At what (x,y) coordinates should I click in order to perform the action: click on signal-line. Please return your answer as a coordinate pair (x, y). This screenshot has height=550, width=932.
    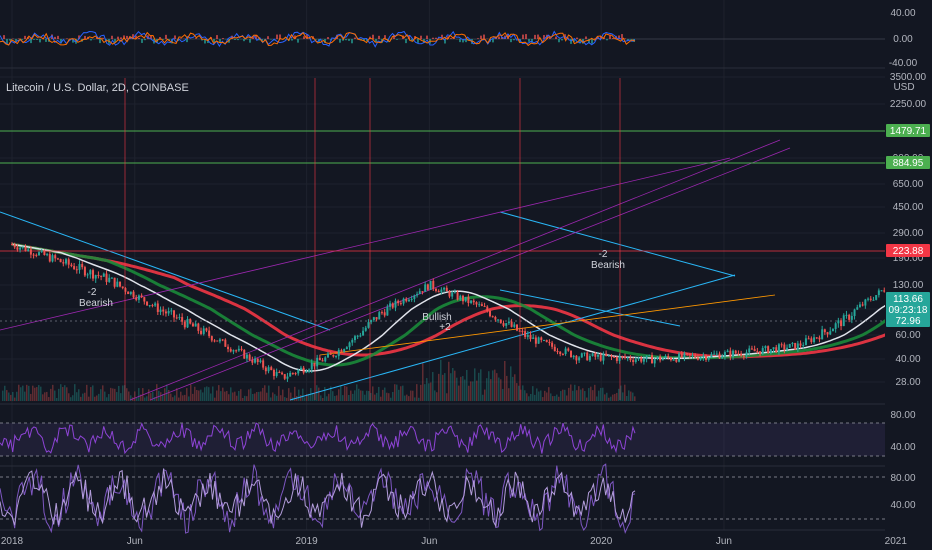
    Looking at the image, I should click on (318, 39).